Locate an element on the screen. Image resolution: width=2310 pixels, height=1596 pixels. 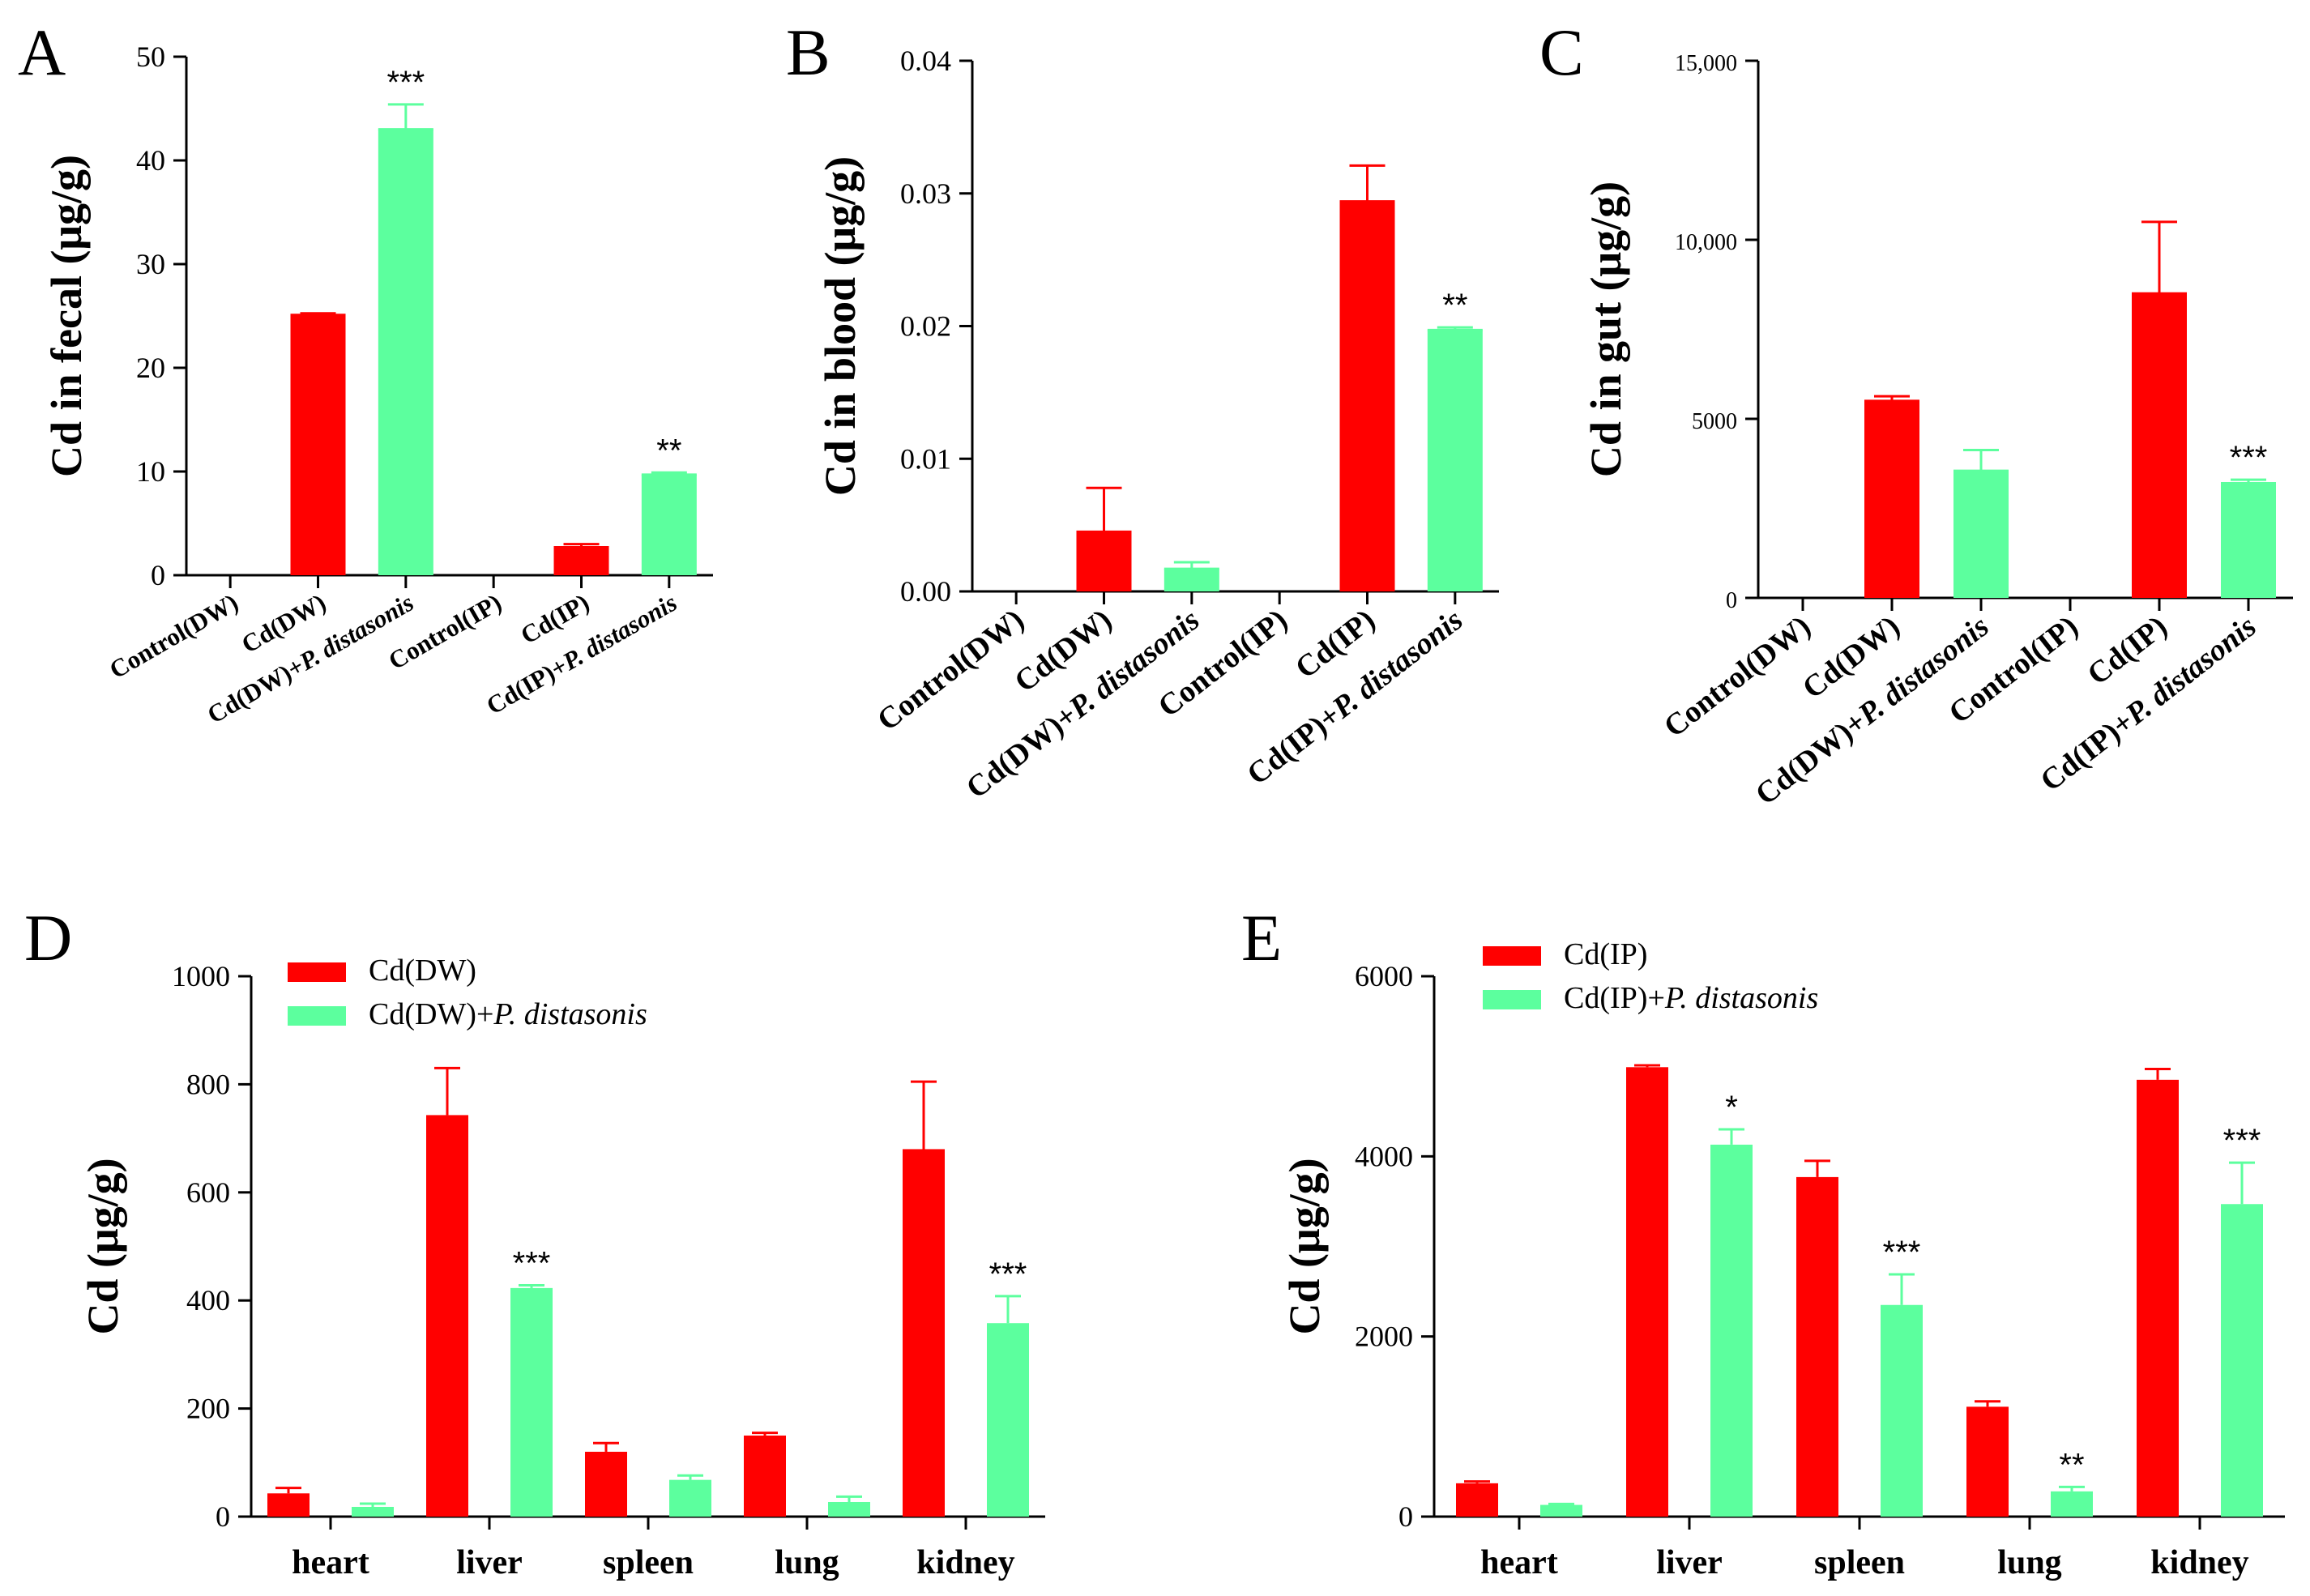
x-category-label: kidney is located at coordinates (2199, 1562).